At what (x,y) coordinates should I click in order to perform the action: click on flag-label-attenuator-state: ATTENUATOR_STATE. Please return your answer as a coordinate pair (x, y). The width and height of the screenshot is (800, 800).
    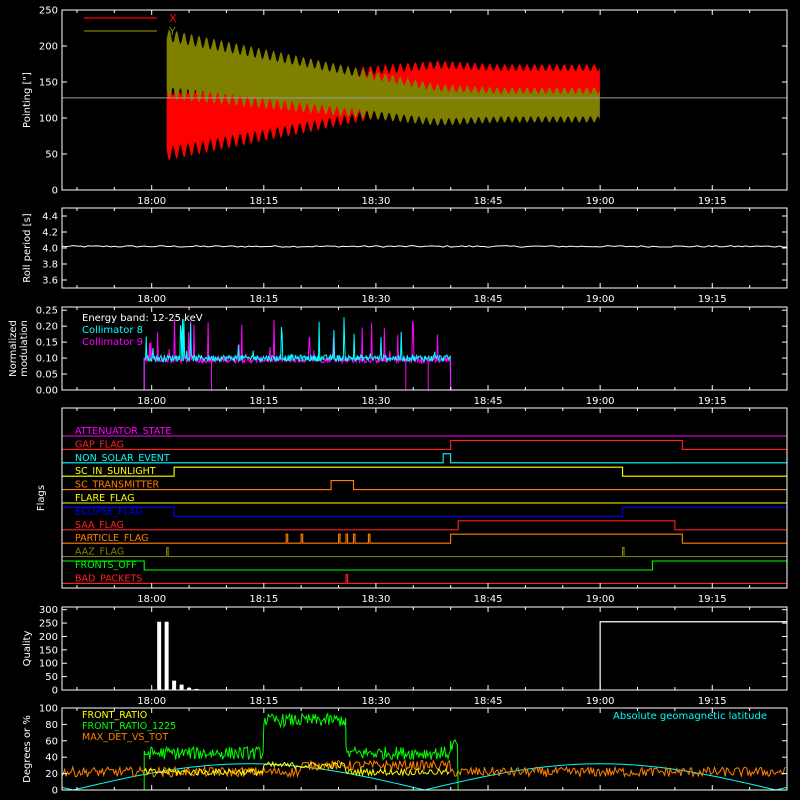
    Looking at the image, I should click on (123, 431).